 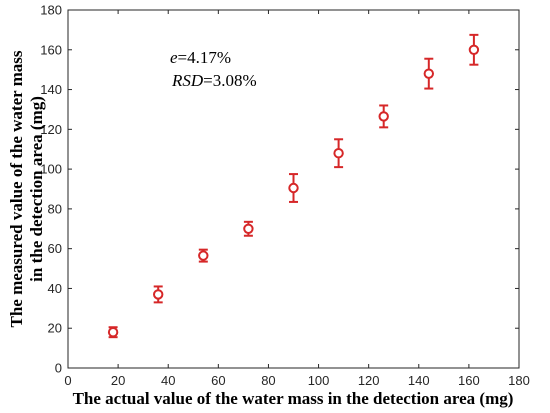 I want to click on x-tick-label: 60, so click(x=218, y=380).